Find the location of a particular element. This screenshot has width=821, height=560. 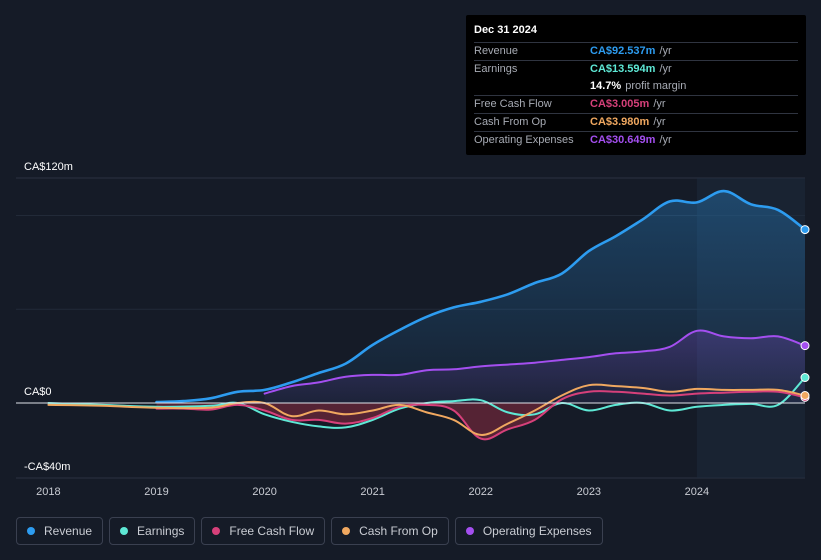

legend-item-earnings: Earnings is located at coordinates (152, 531).